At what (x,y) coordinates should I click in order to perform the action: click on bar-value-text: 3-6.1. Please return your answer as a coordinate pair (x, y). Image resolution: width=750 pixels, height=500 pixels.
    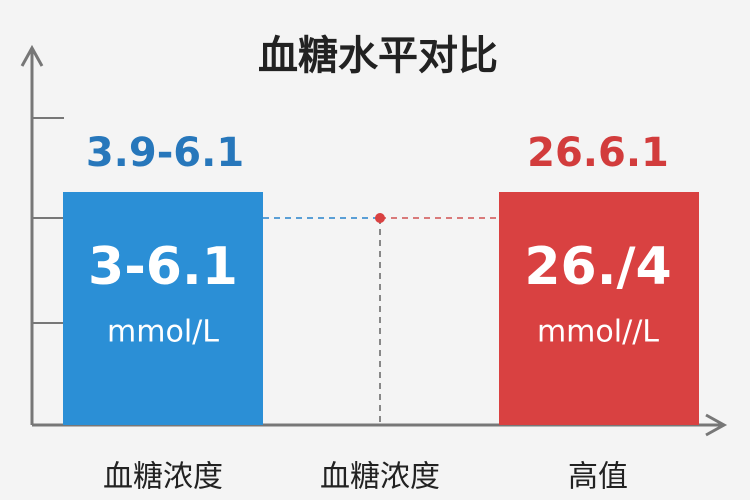
    Looking at the image, I should click on (163, 267).